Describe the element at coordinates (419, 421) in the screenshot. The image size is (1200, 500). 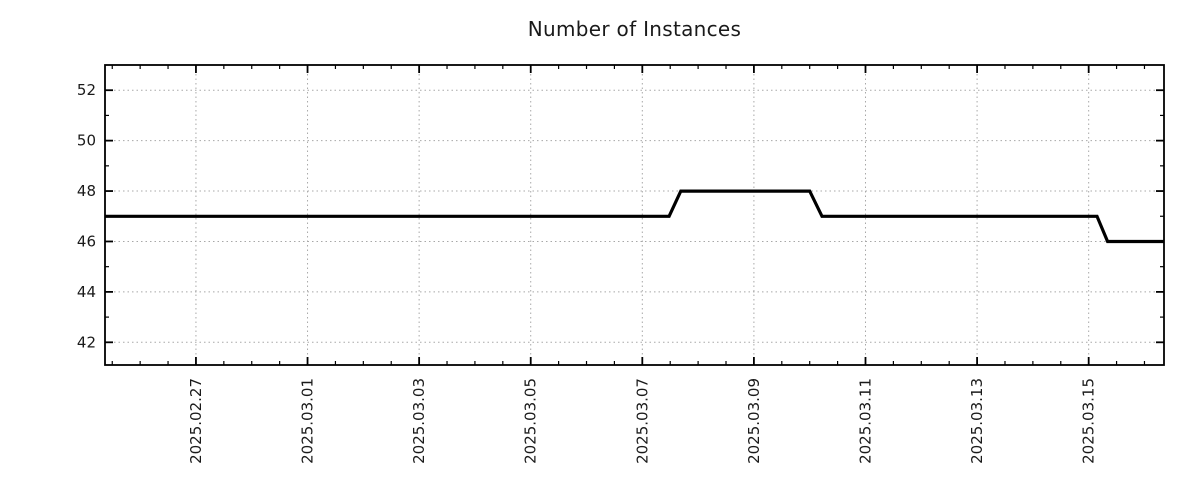
I see `x-tick-label: 2025.03.03` at that location.